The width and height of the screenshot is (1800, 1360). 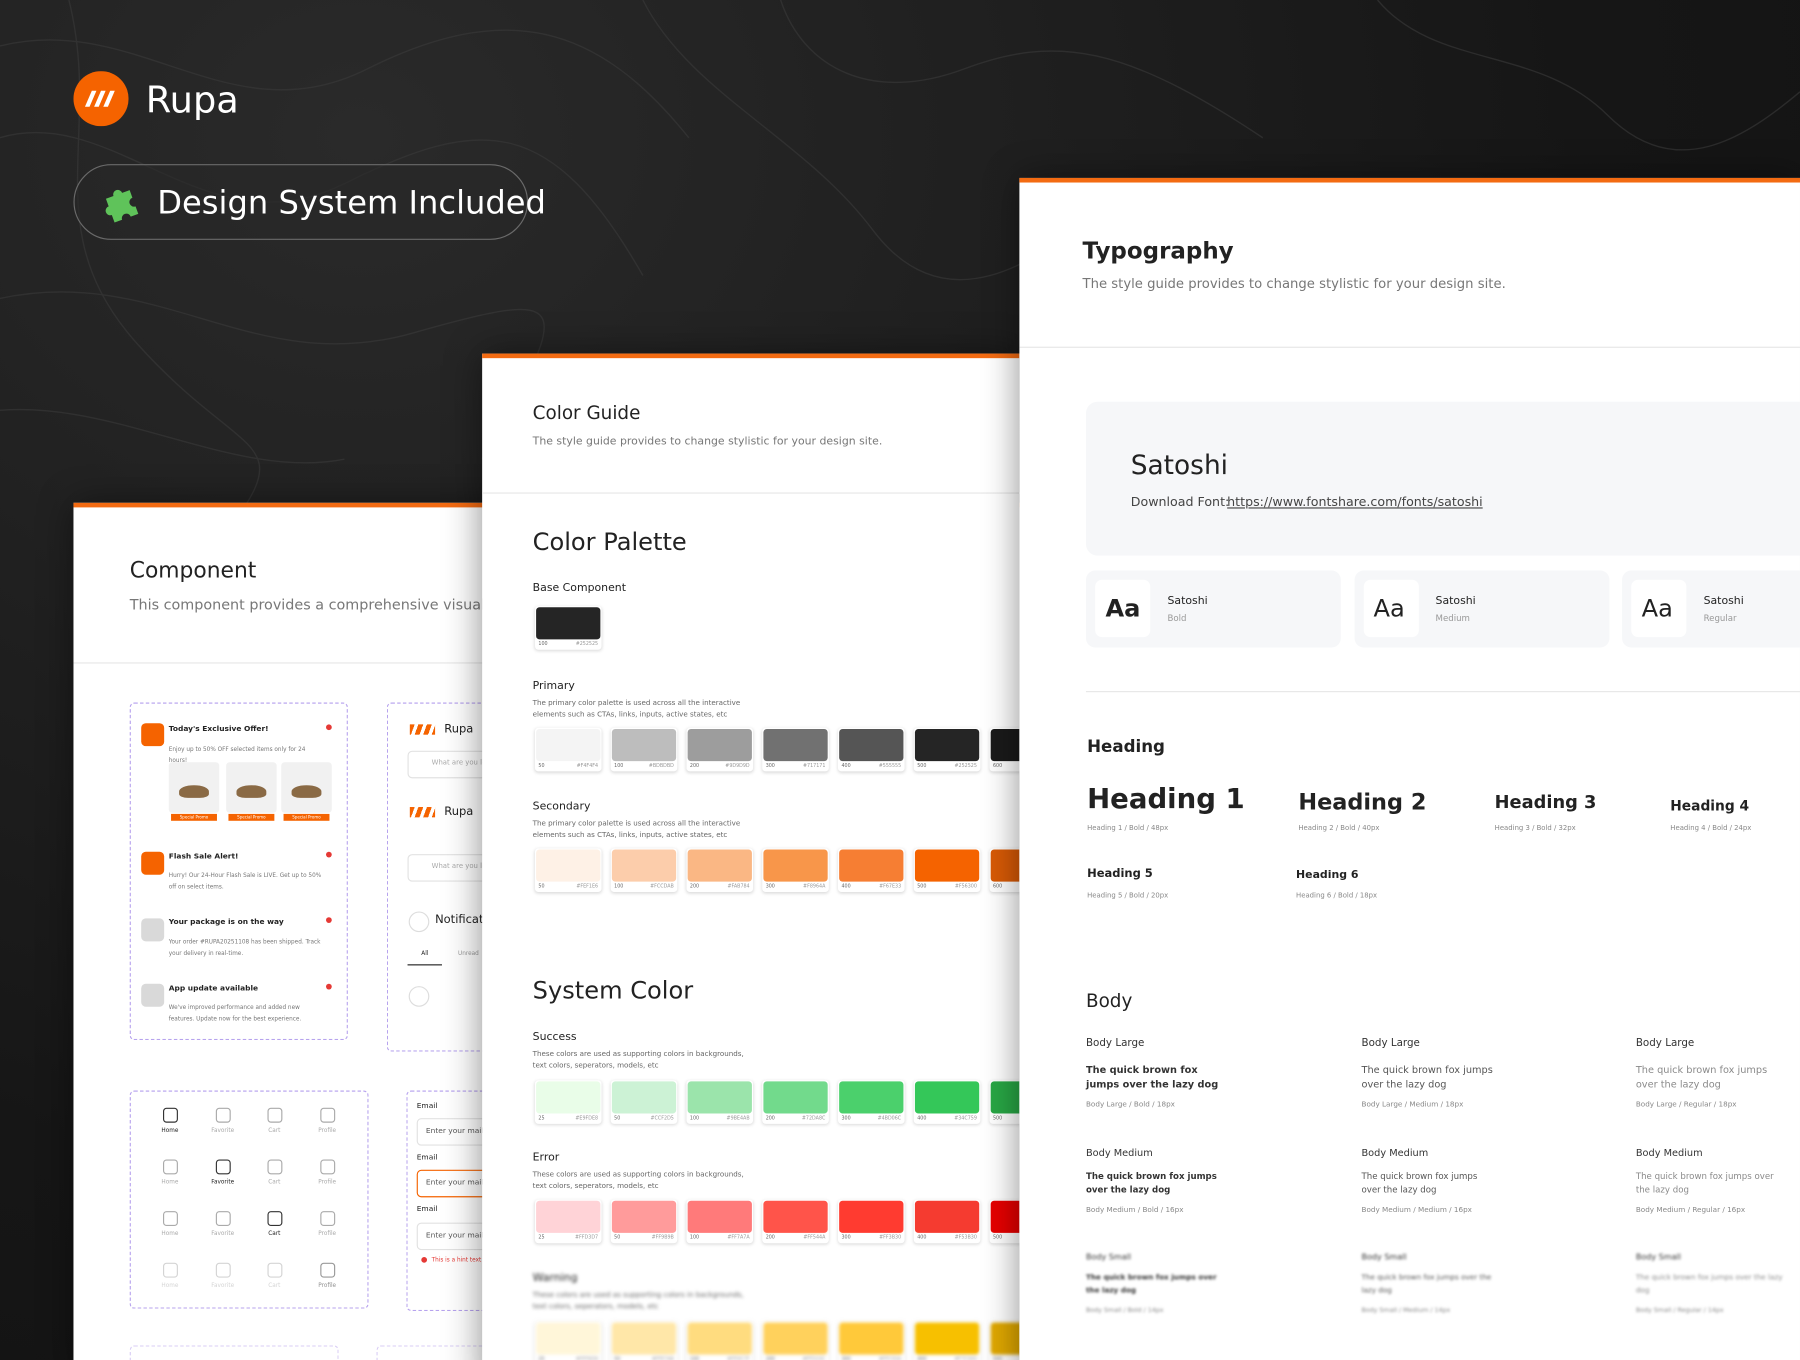 I want to click on heading-sample: Heading 4, so click(x=1710, y=805).